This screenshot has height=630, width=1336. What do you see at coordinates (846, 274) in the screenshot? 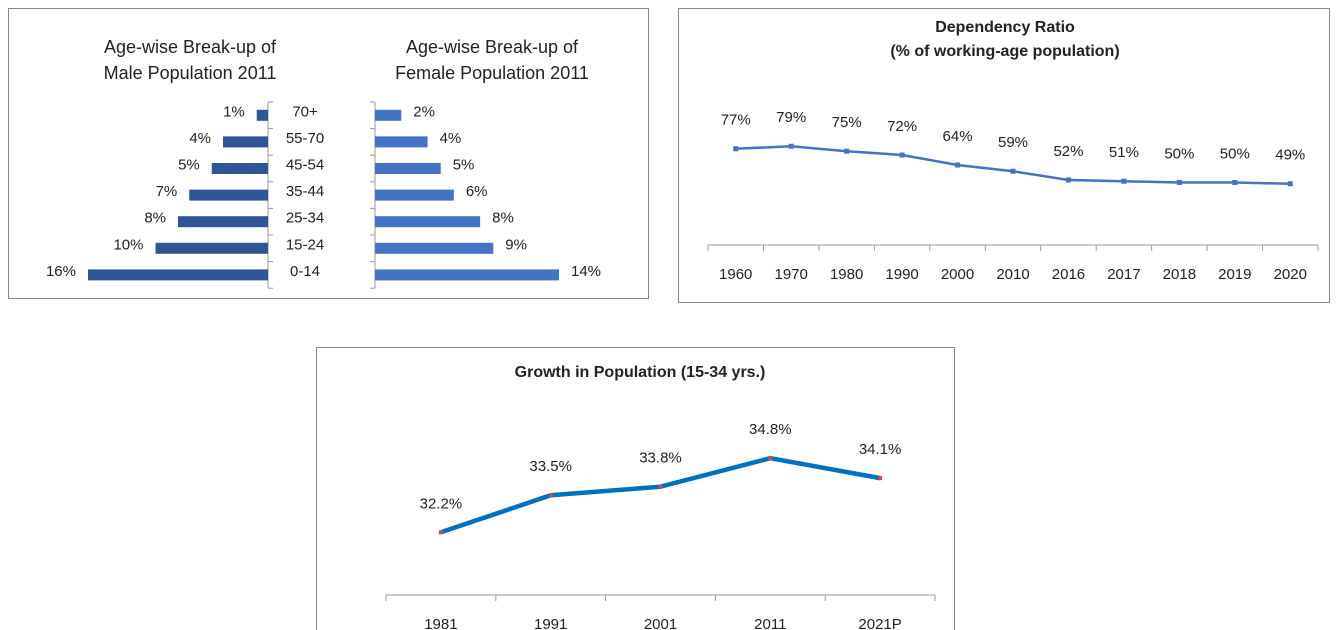
I see `x-tick-label: 1980` at bounding box center [846, 274].